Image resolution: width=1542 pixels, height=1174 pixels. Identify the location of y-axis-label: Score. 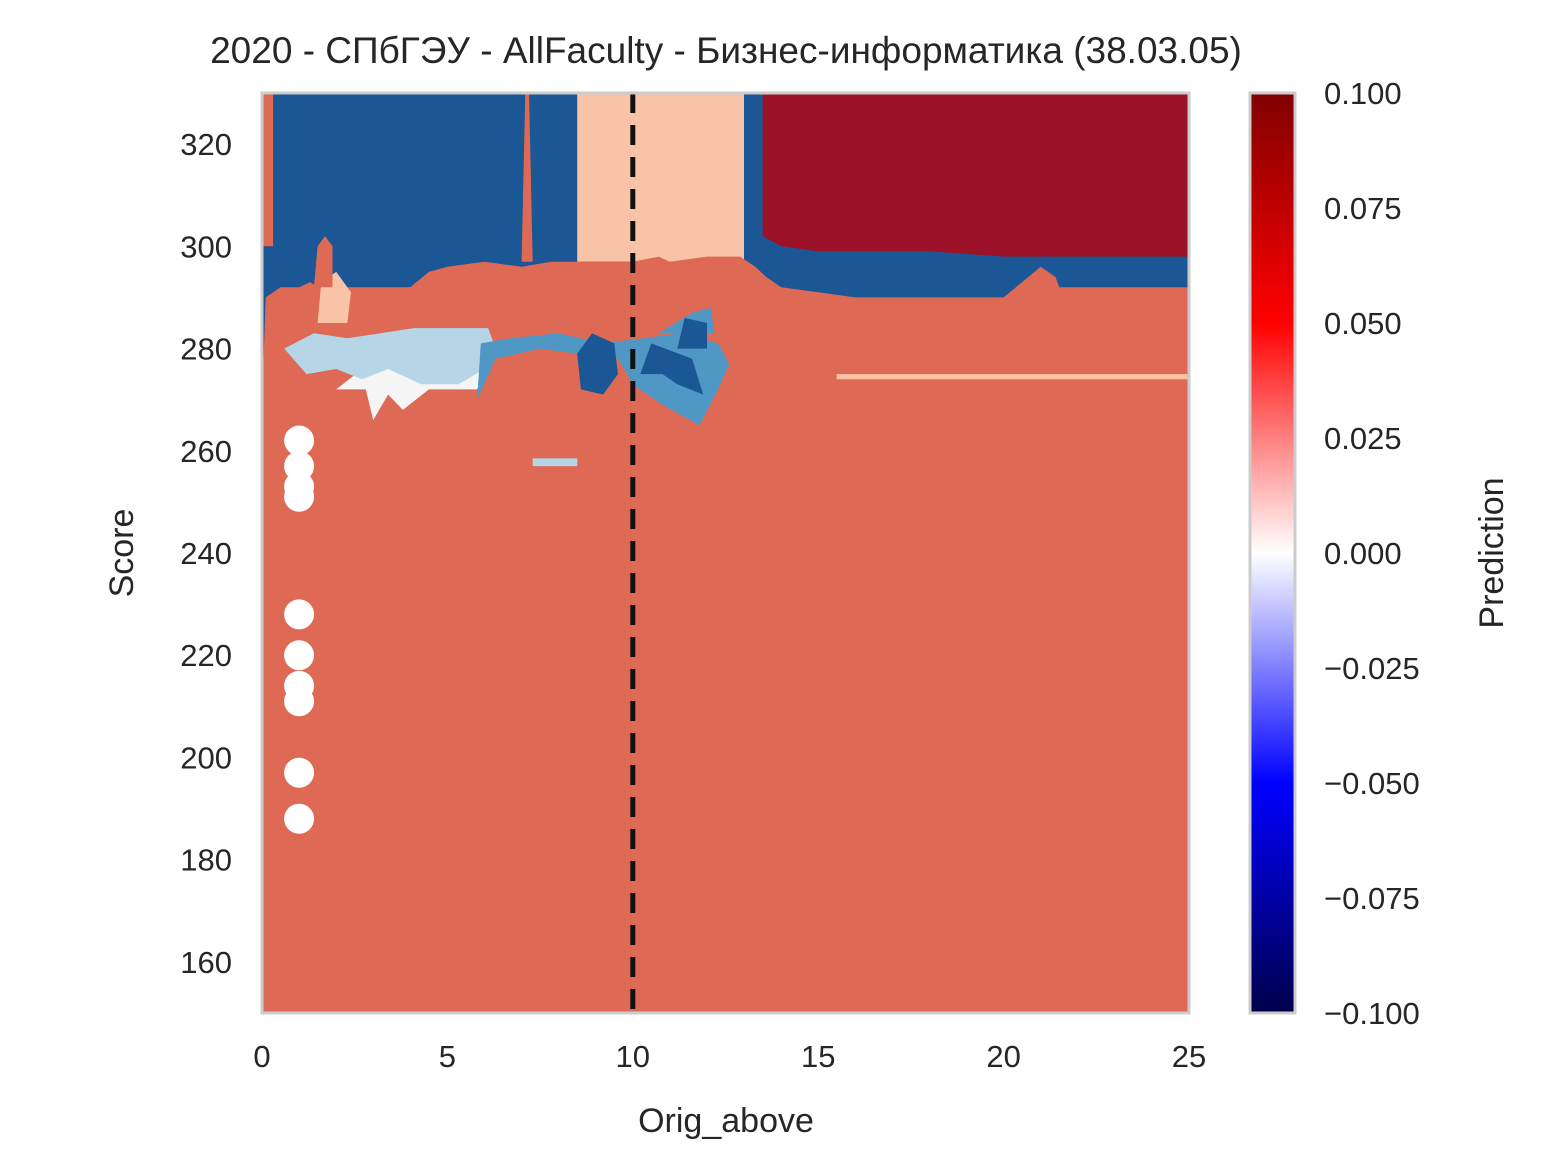
(122, 553).